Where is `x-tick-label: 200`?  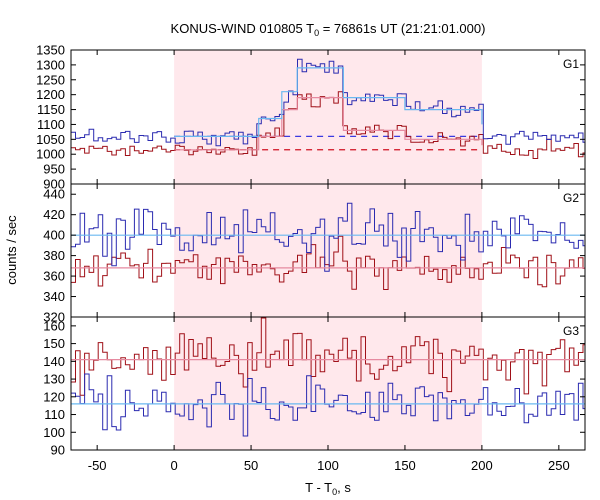 x-tick-label: 200 is located at coordinates (482, 465).